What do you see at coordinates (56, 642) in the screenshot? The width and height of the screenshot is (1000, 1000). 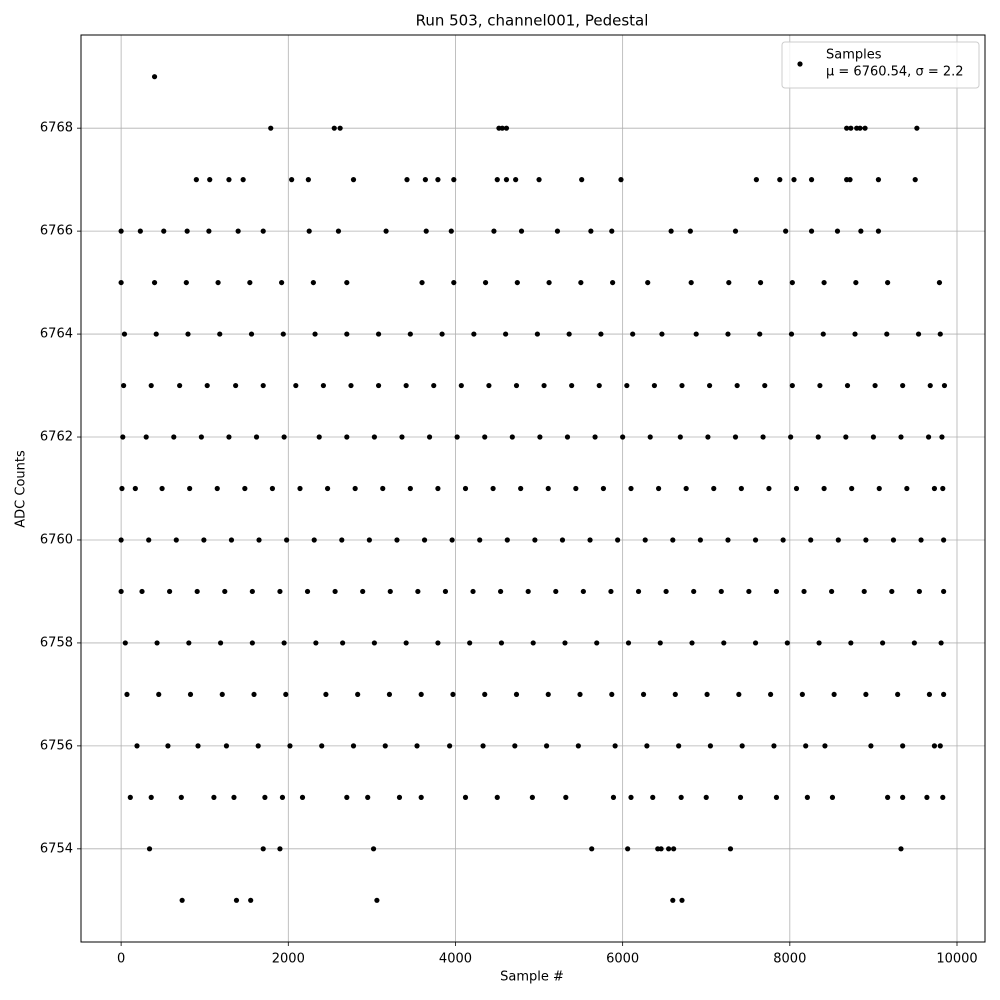 I see `y-tick-label: 6758` at bounding box center [56, 642].